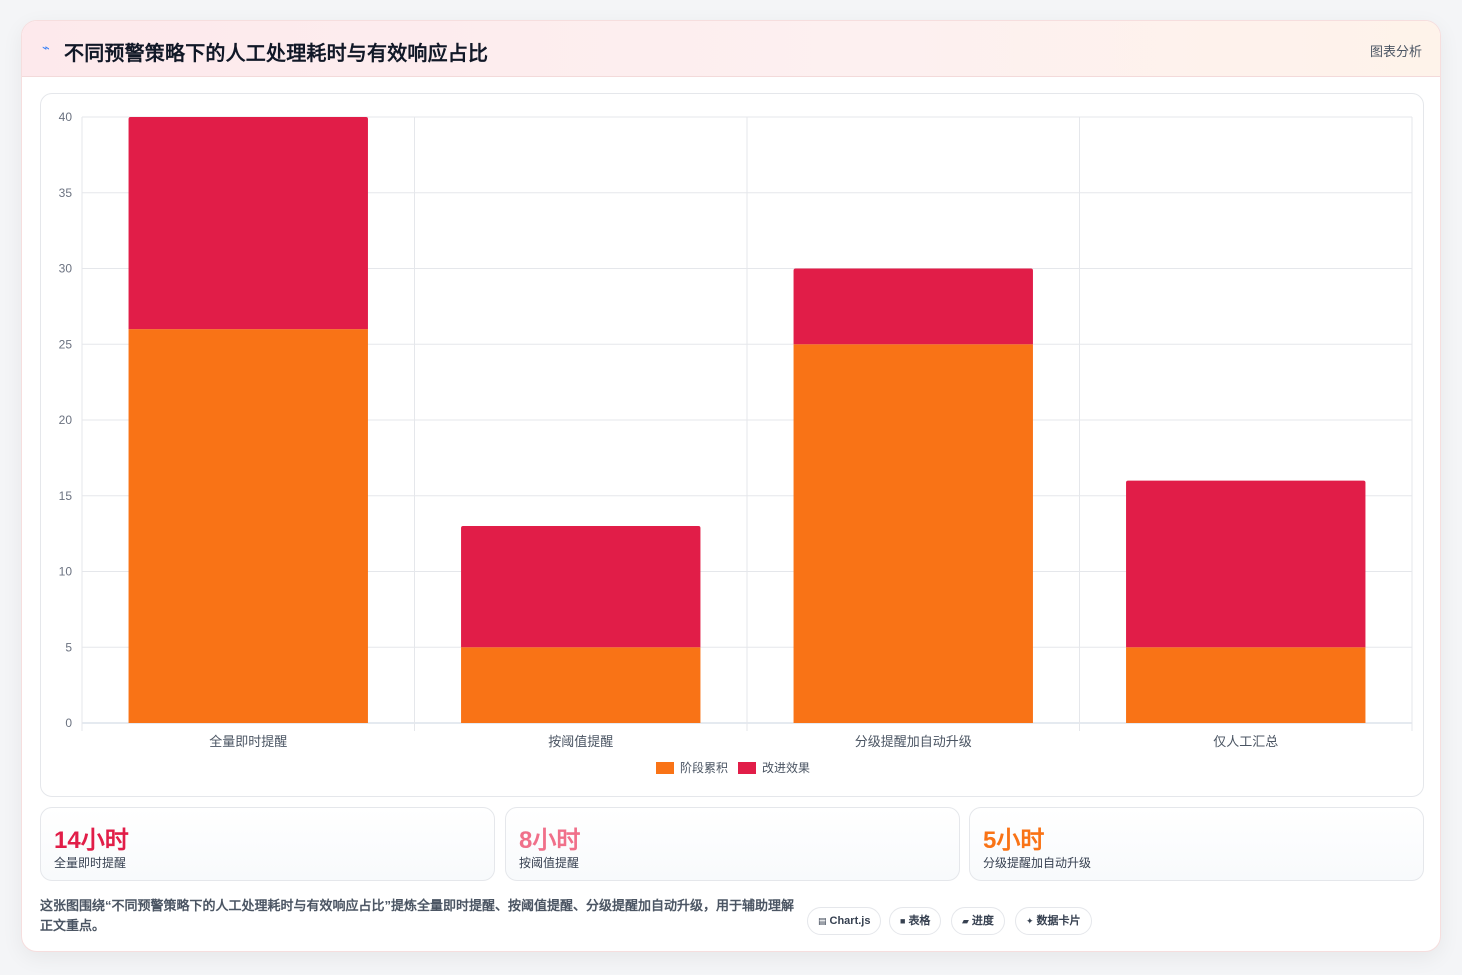 The image size is (1462, 975). Describe the element at coordinates (549, 863) in the screenshot. I see `stat-label: 按阈值提醒` at that location.